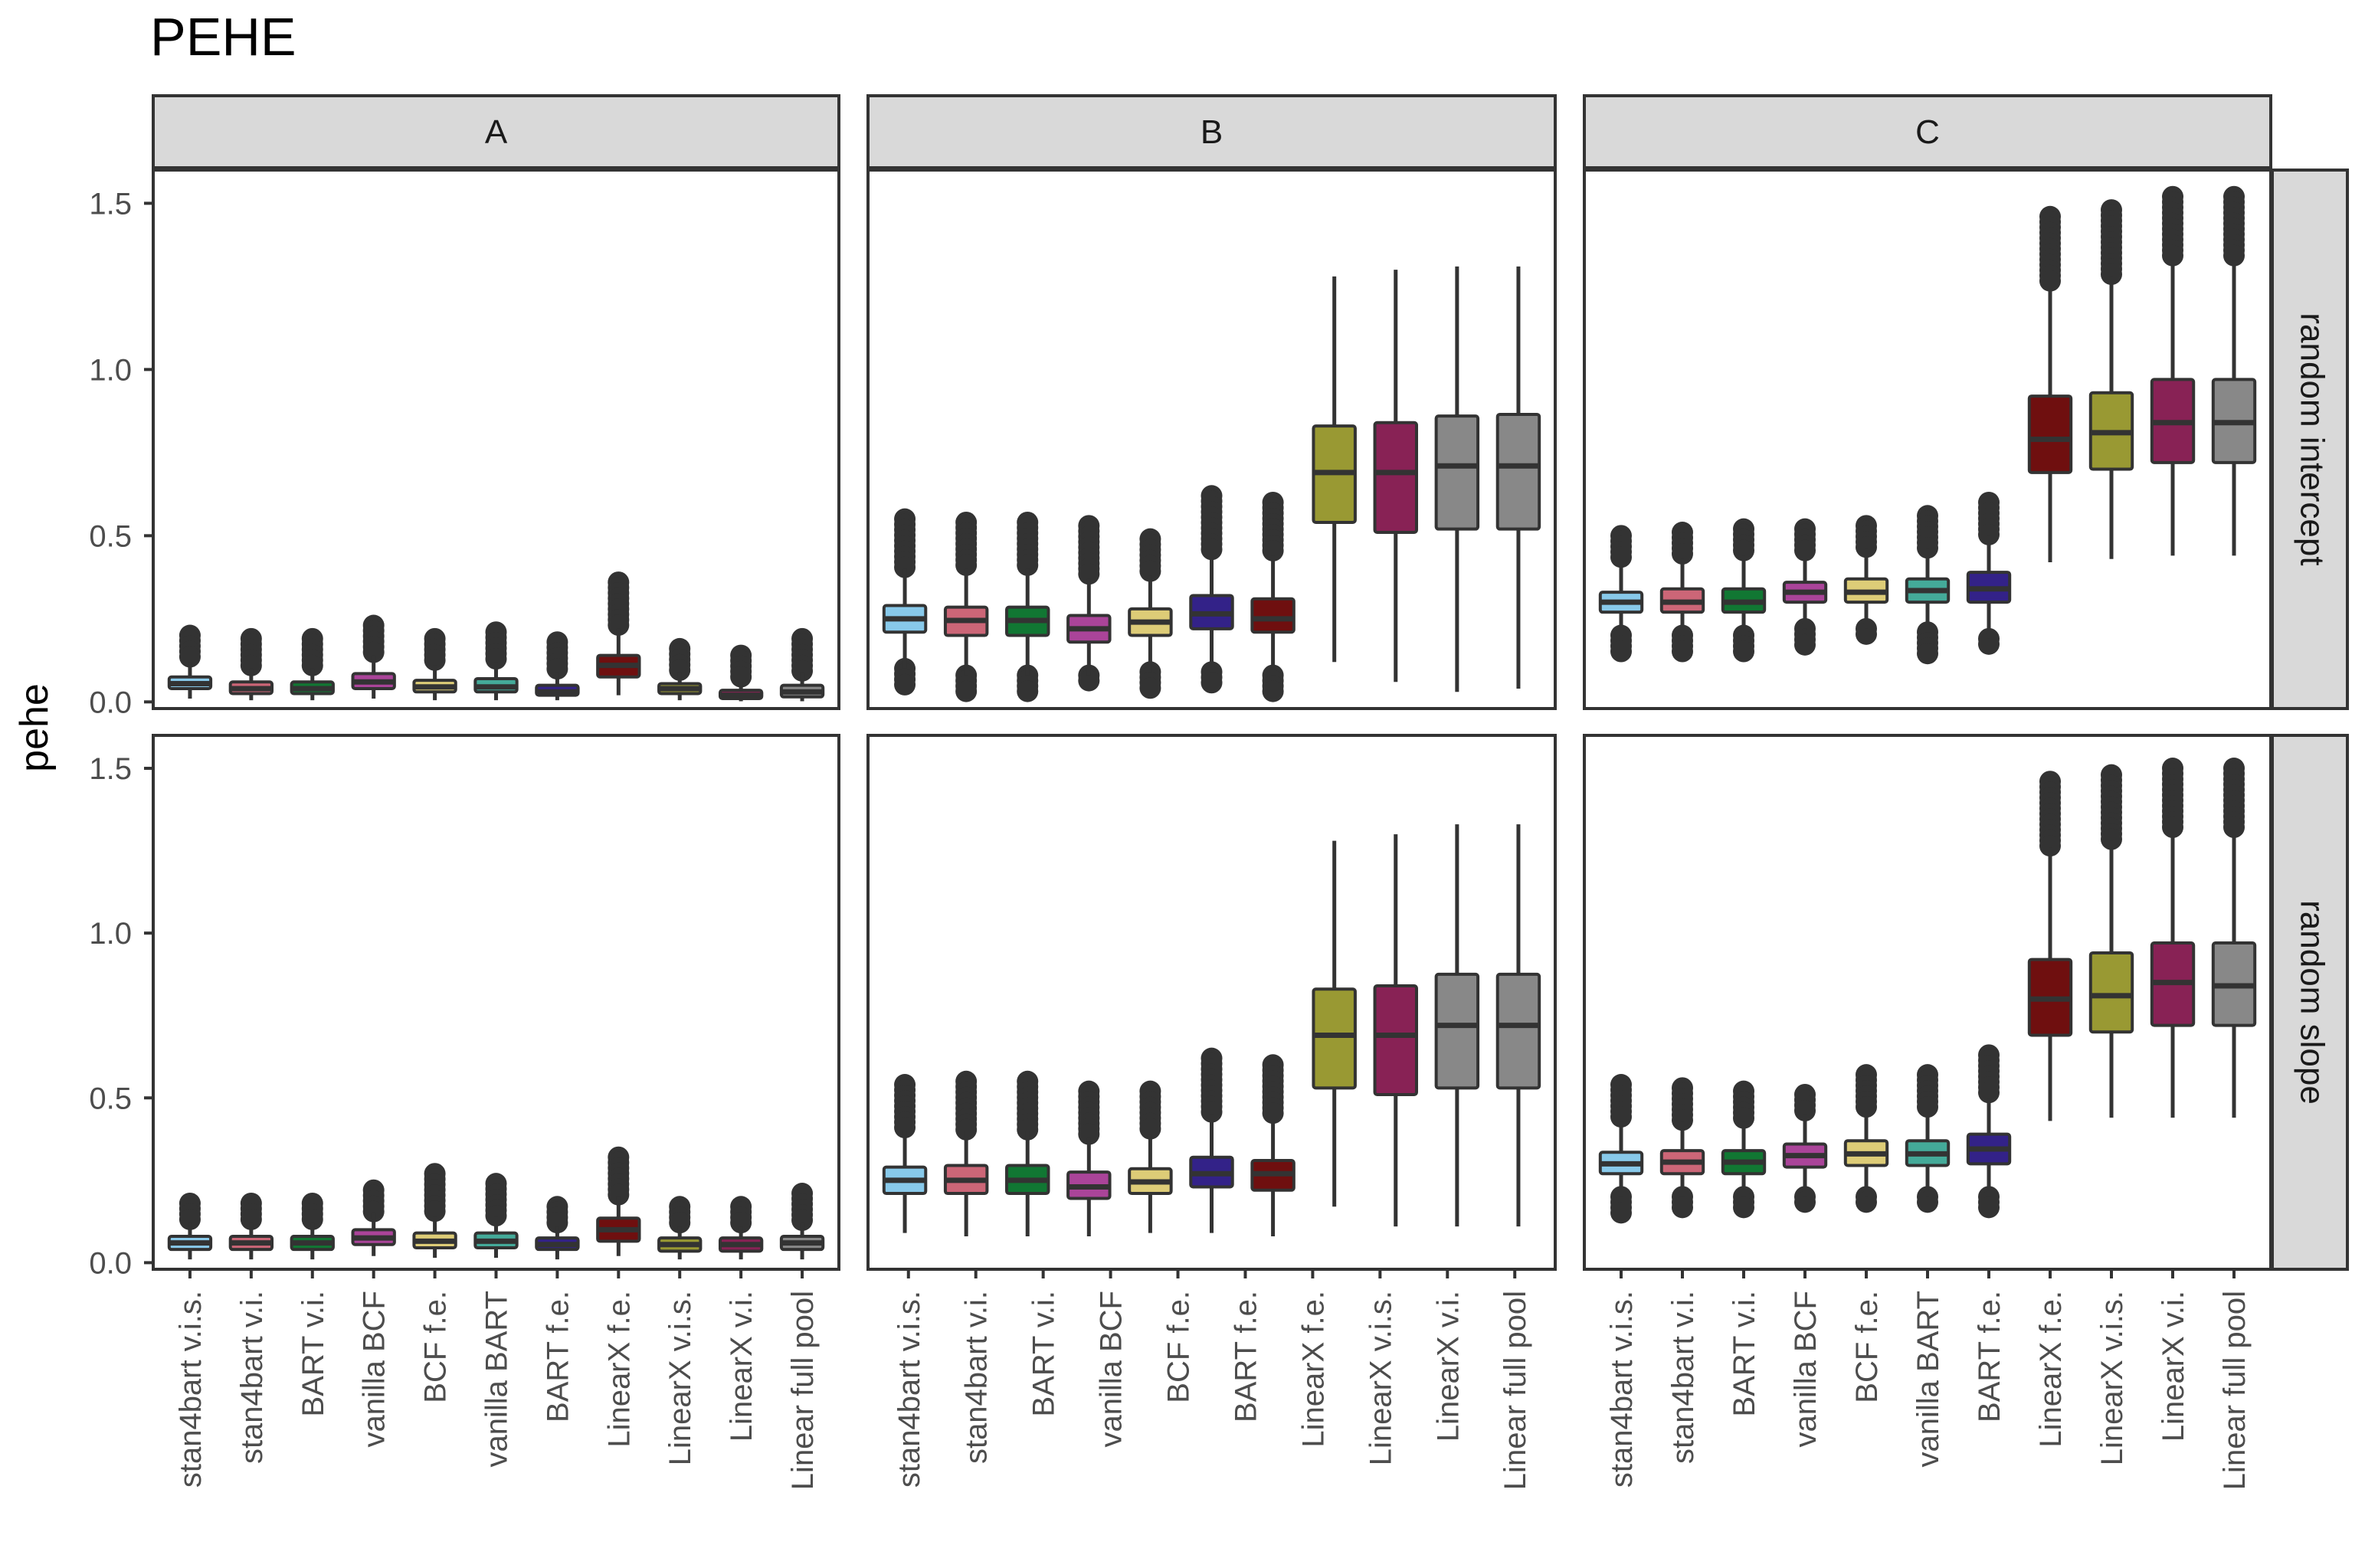 This screenshot has height=1568, width=2365. I want to click on panel-B-random-intercept, so click(1211, 440).